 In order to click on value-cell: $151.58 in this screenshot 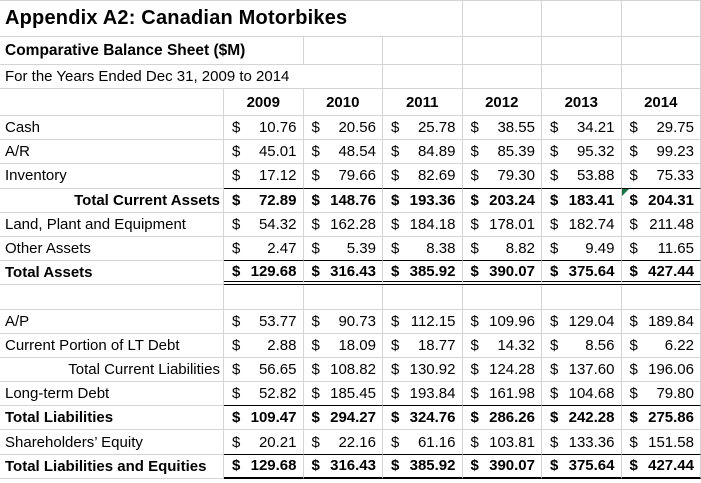, I will do `click(661, 442)`.